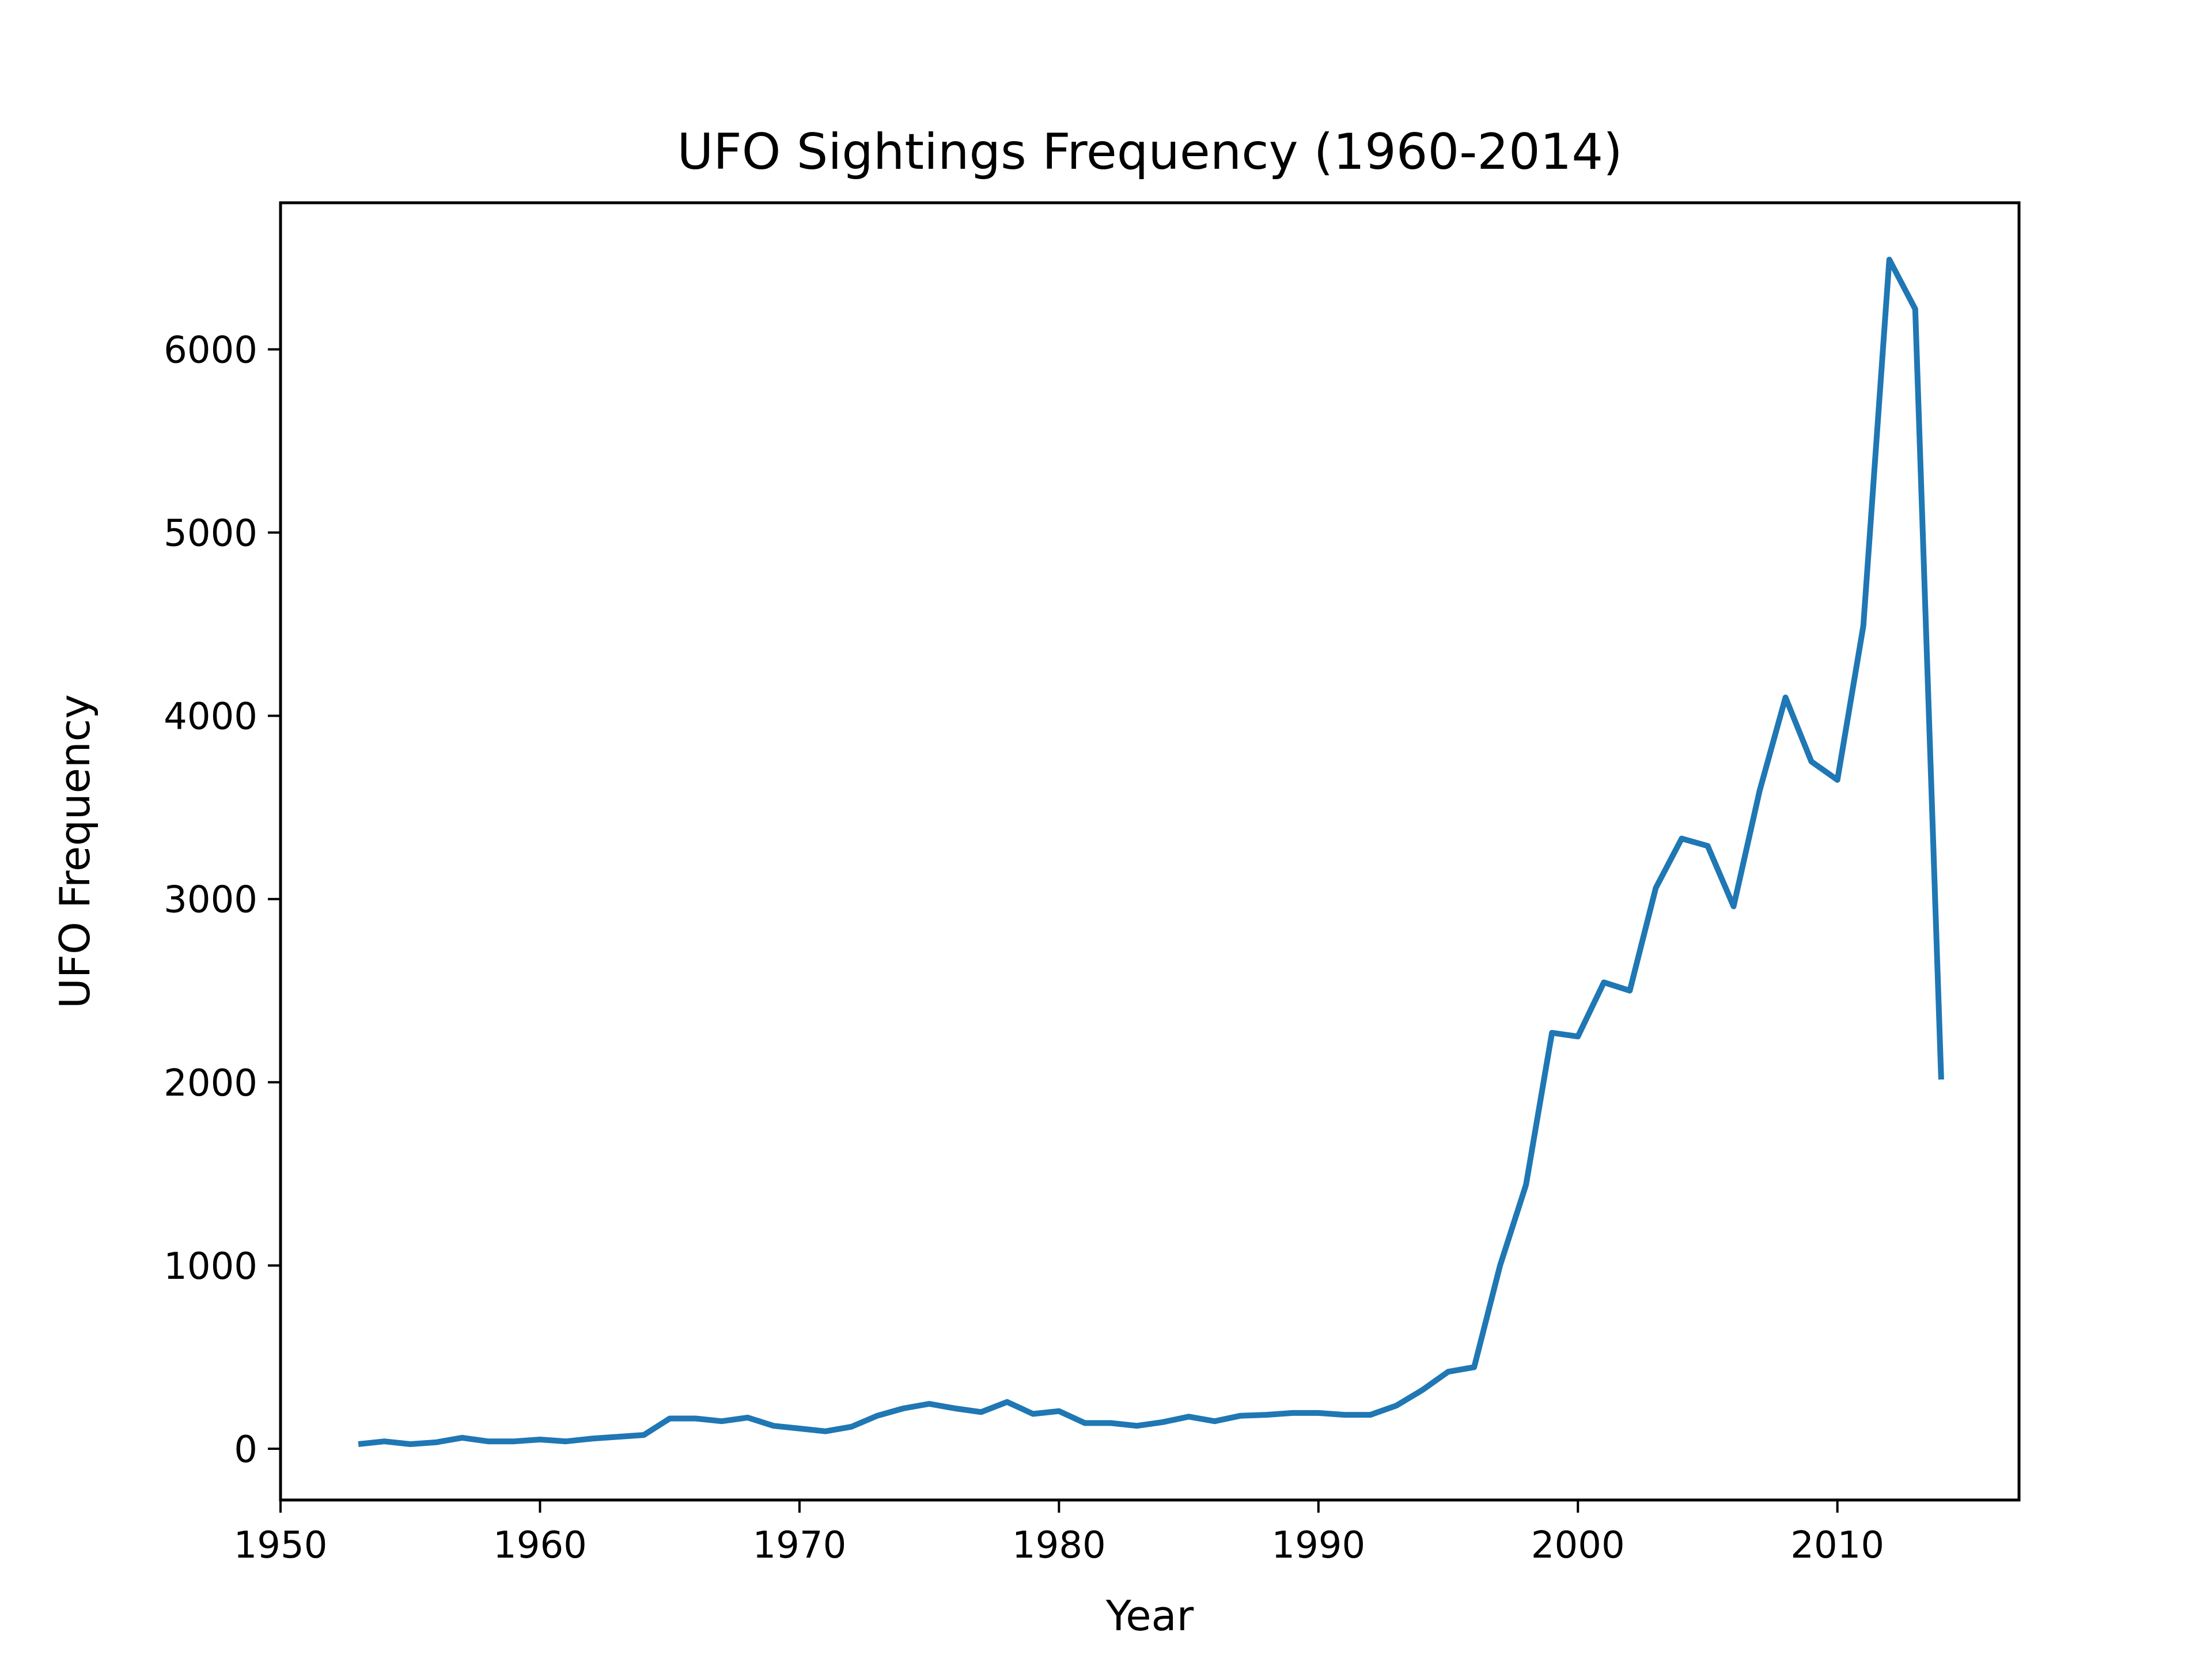  I want to click on chart-title: UFO Sightings Frequency (1960-2014), so click(1149, 152).